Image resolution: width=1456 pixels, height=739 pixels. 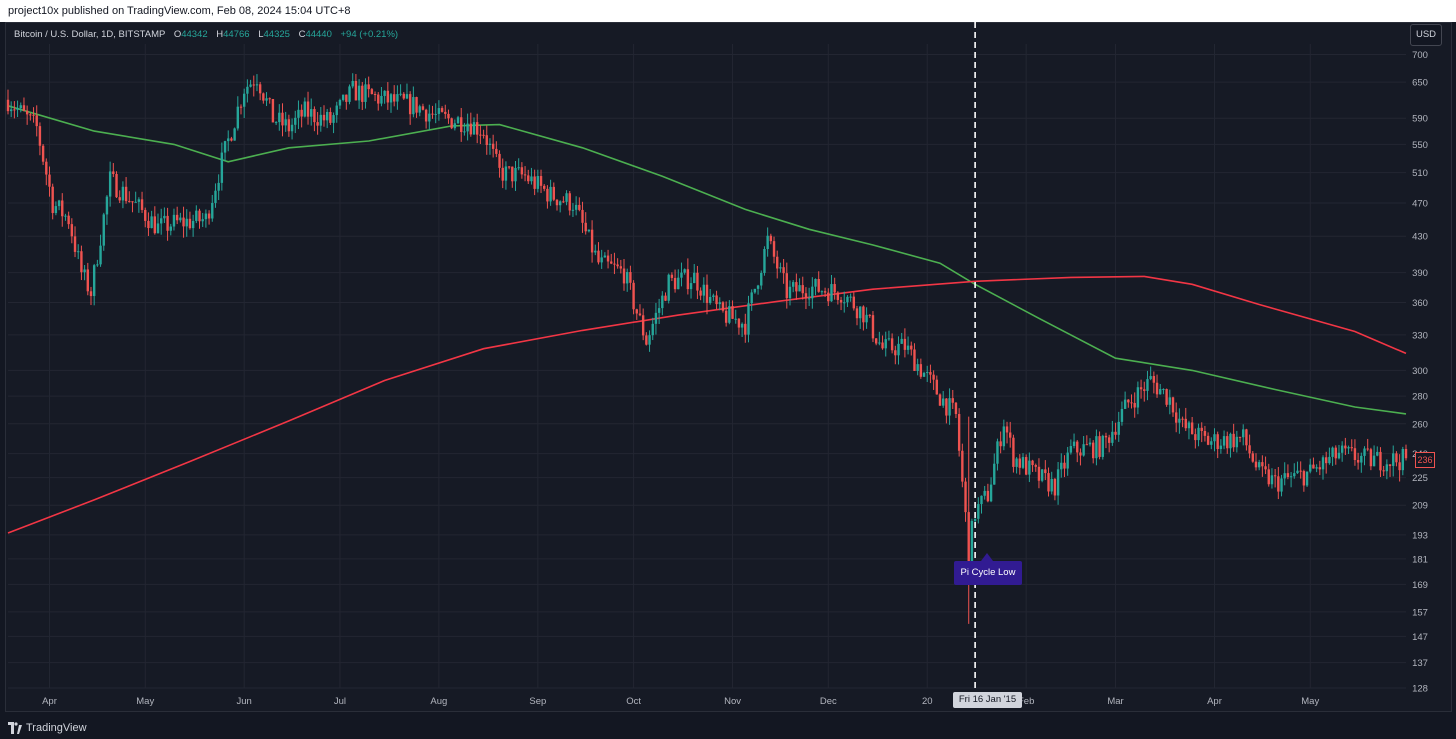 I want to click on footer-bar: TradingView, so click(x=728, y=728).